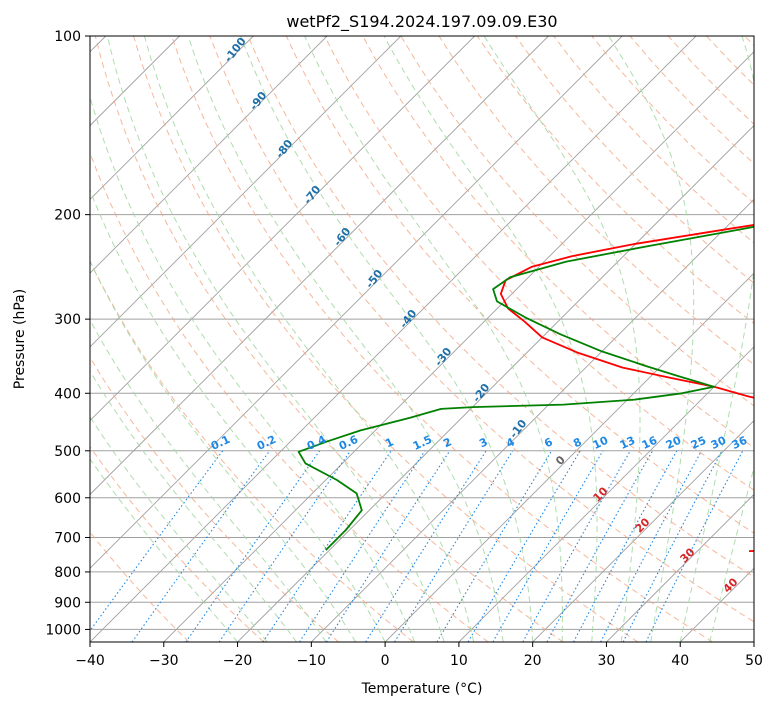 This screenshot has width=775, height=708. Describe the element at coordinates (533, 661) in the screenshot. I see `x-tick-label: 20` at that location.